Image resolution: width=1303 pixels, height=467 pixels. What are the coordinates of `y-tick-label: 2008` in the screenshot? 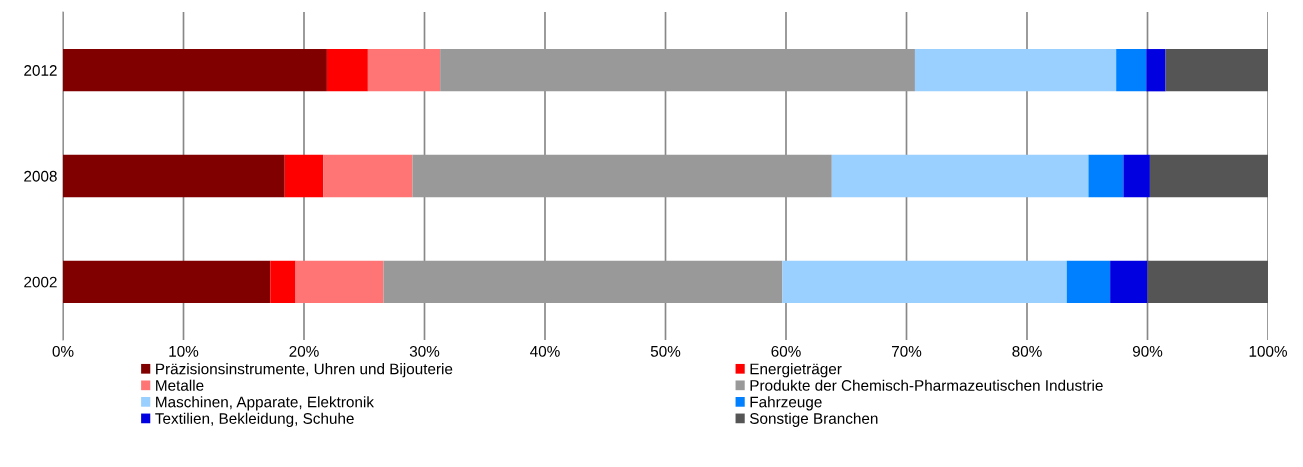 It's located at (40, 176).